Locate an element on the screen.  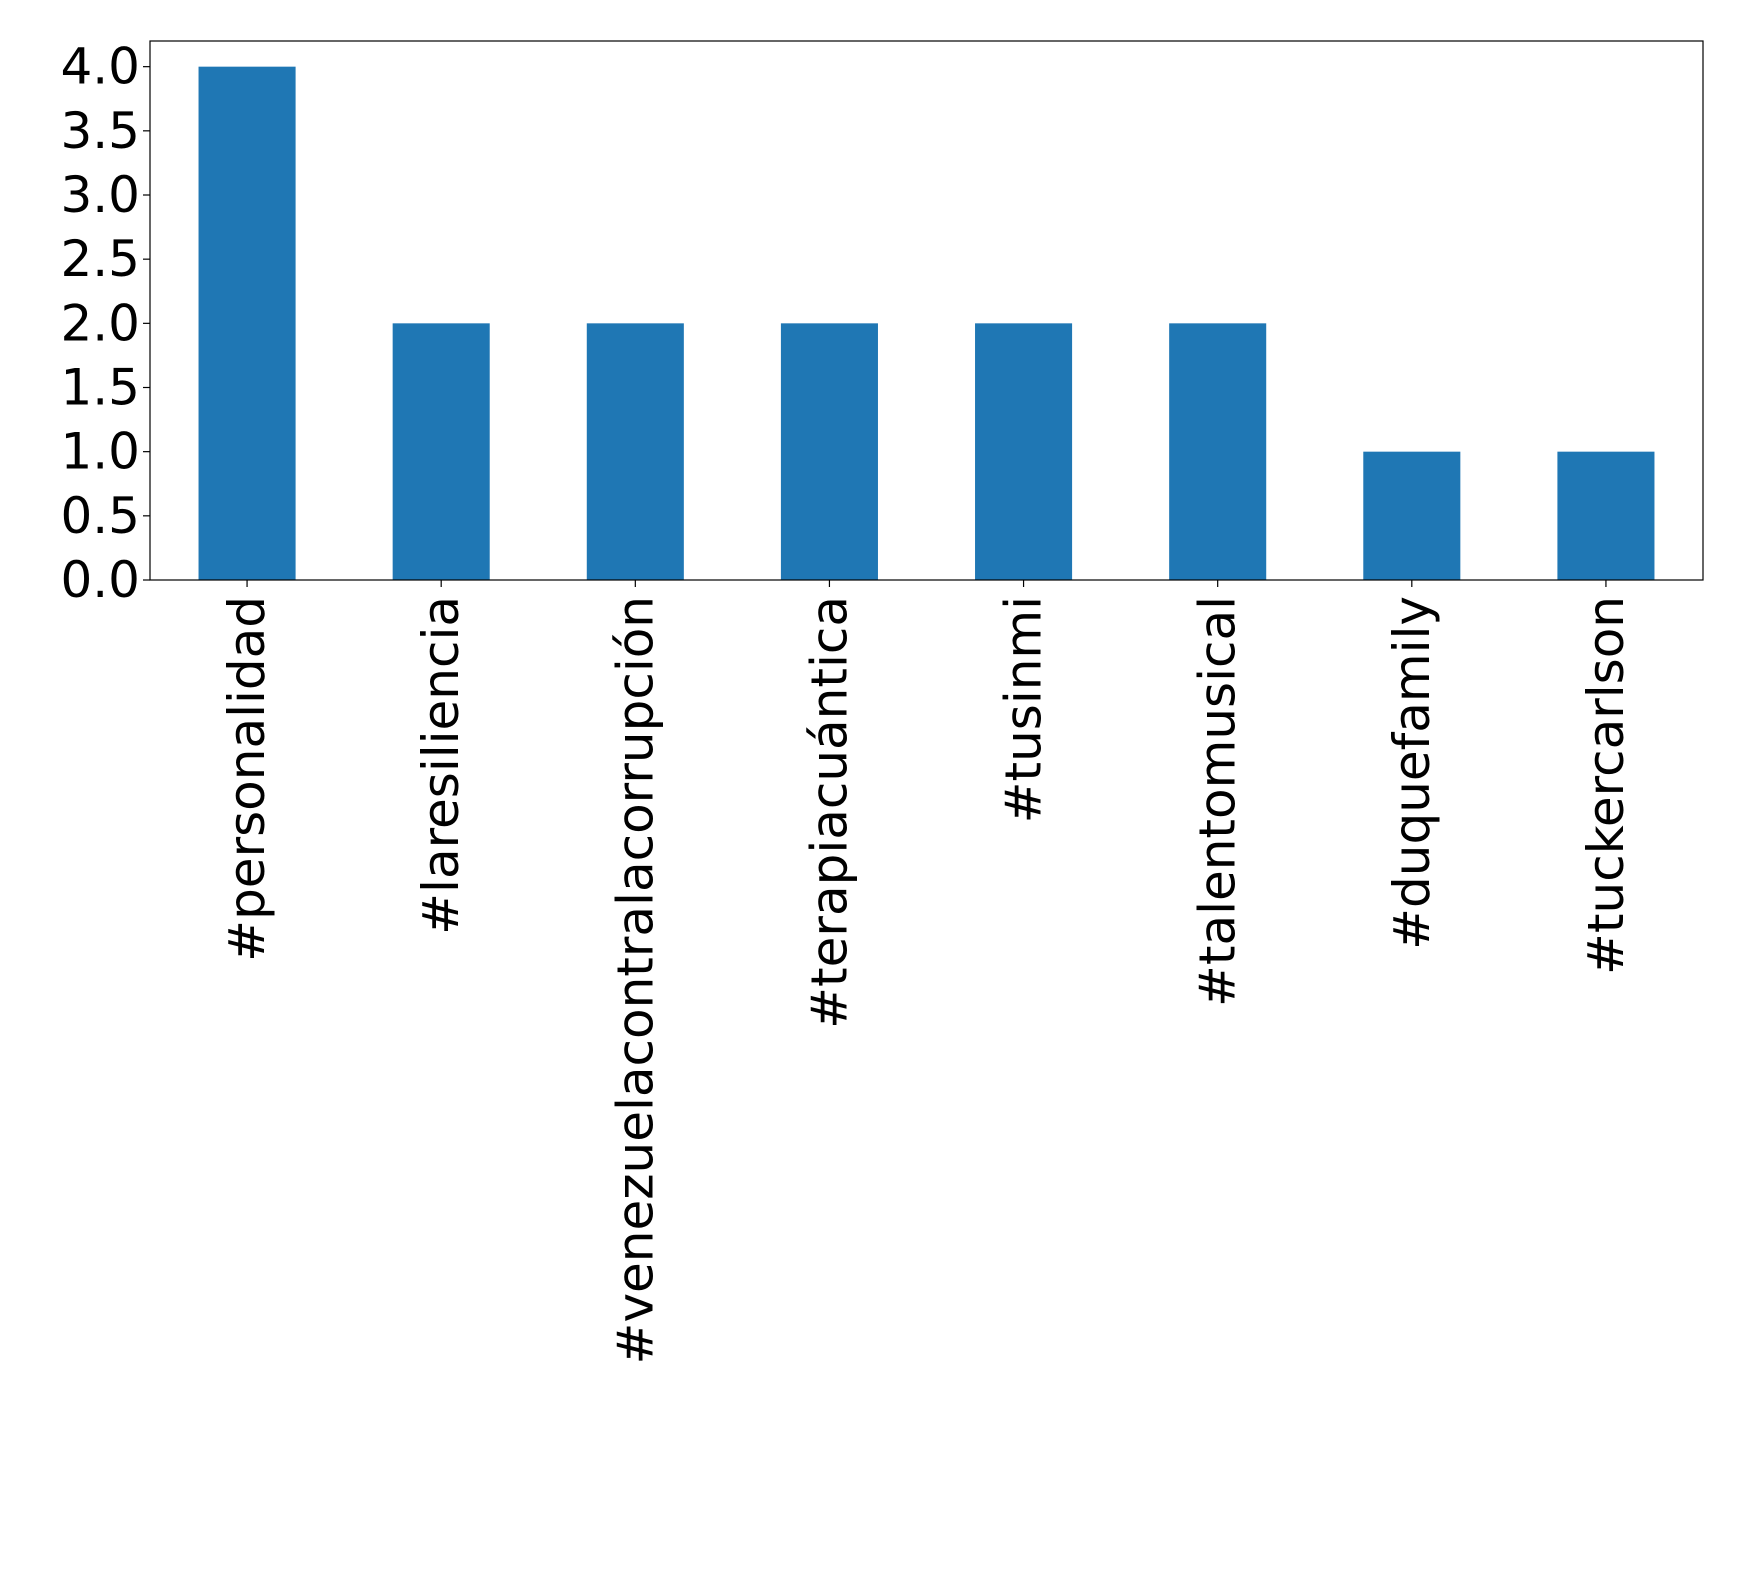
y-tick-label-1: 0.5 is located at coordinates (100, 516).